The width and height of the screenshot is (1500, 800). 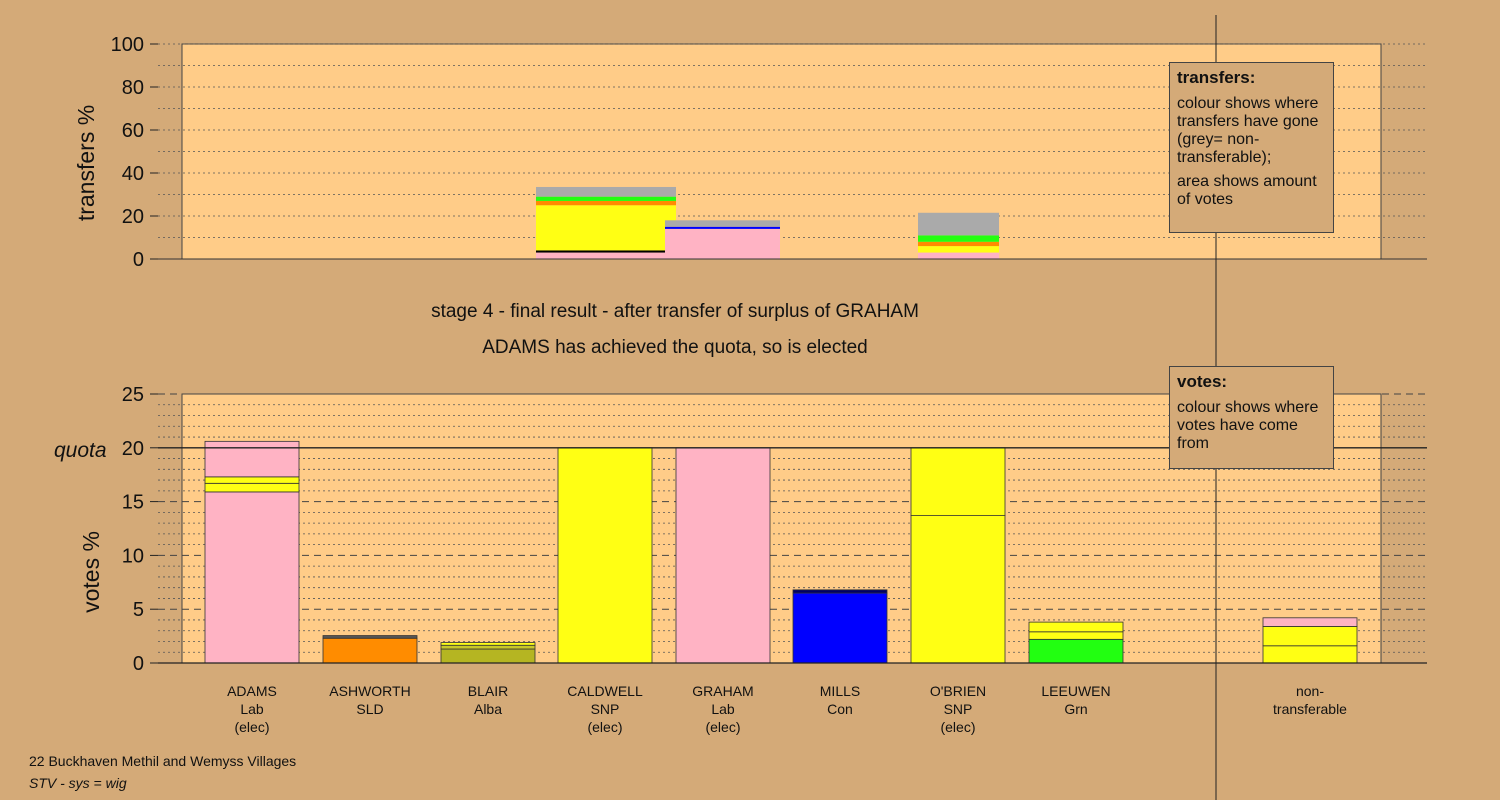 I want to click on transfers-legend-title: transfers:, so click(x=1216, y=77).